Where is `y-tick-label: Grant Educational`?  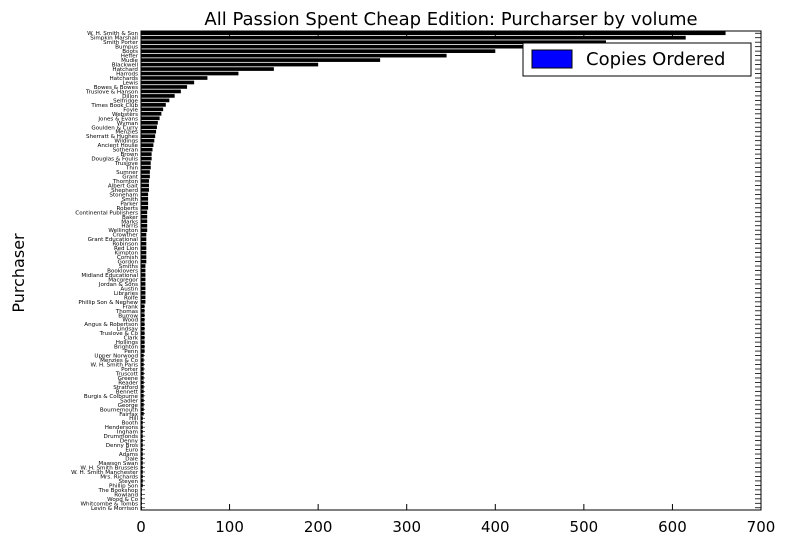 y-tick-label: Grant Educational is located at coordinates (113, 240).